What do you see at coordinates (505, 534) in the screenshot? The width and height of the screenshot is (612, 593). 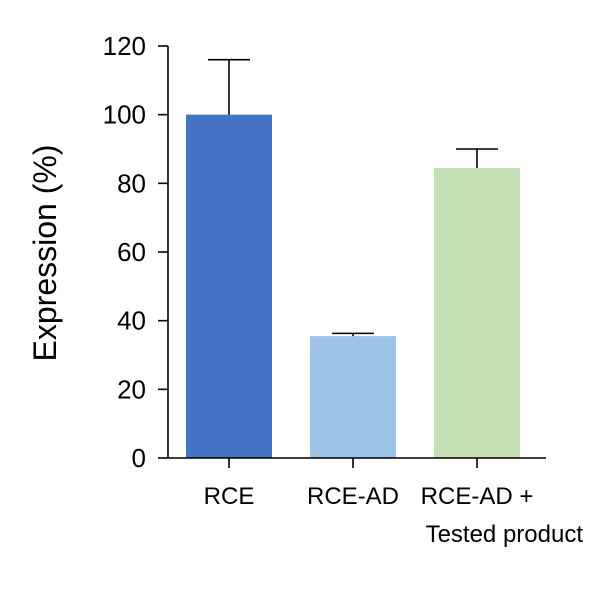 I see `x-category-label: Tested product` at bounding box center [505, 534].